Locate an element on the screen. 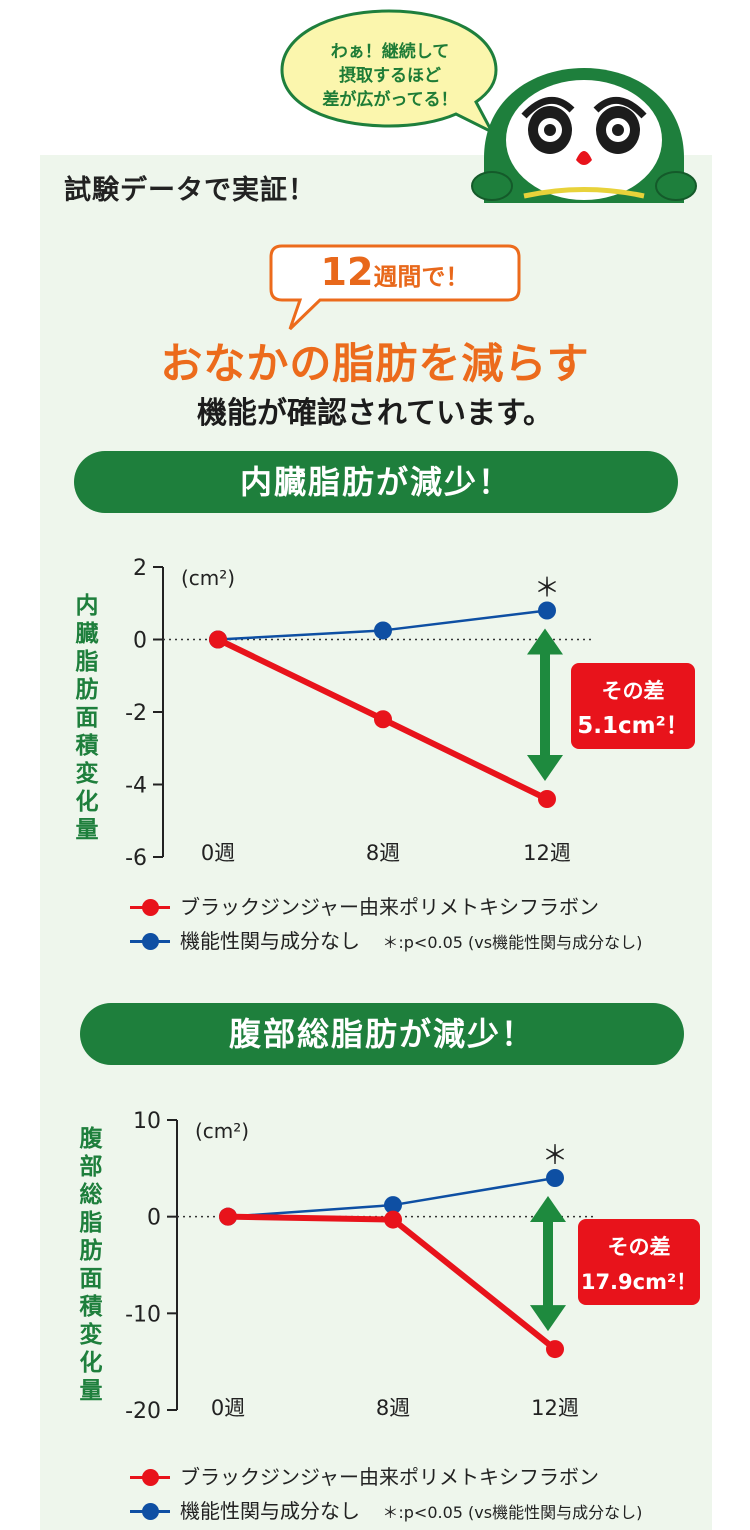  difference-value: 17.9cm²！ is located at coordinates (639, 1282).